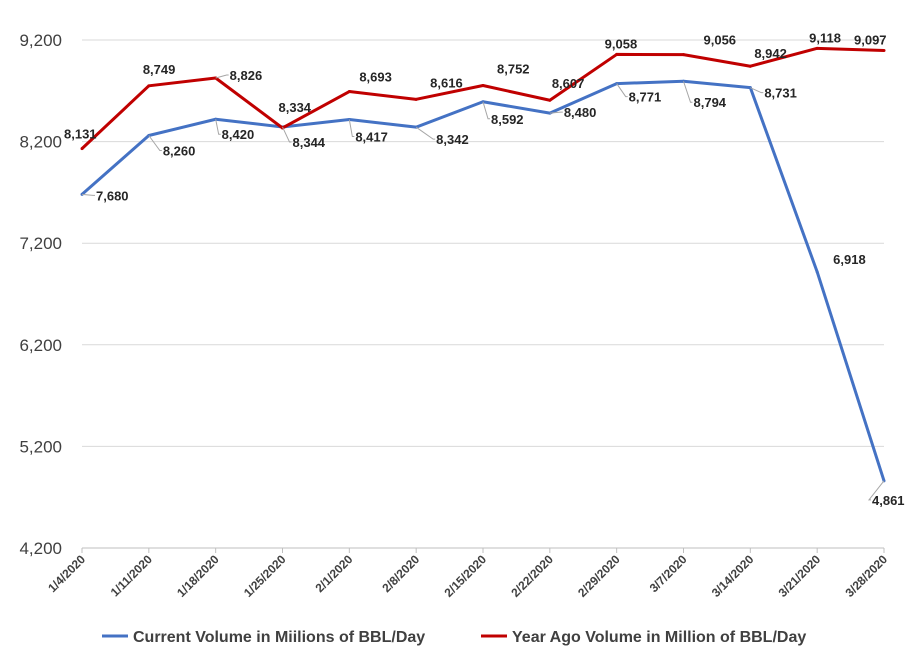  I want to click on data-label: 6,918, so click(849, 259).